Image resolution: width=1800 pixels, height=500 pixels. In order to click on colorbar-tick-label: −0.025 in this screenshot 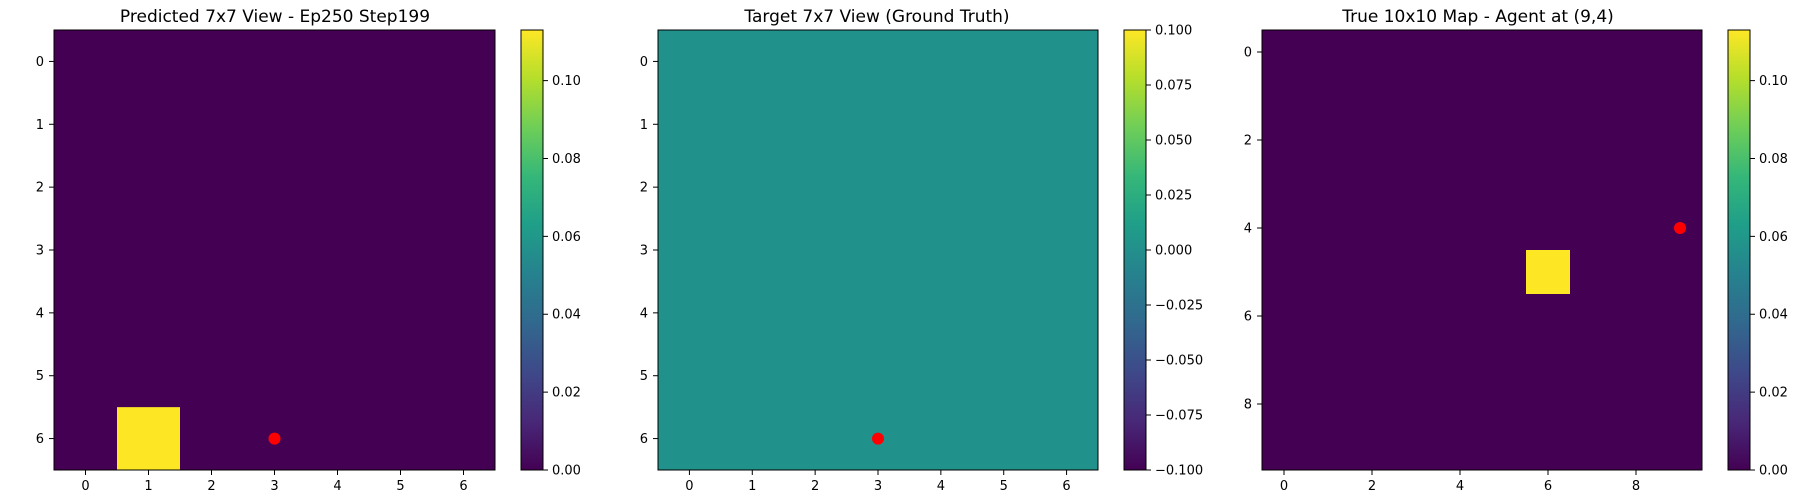, I will do `click(1179, 306)`.